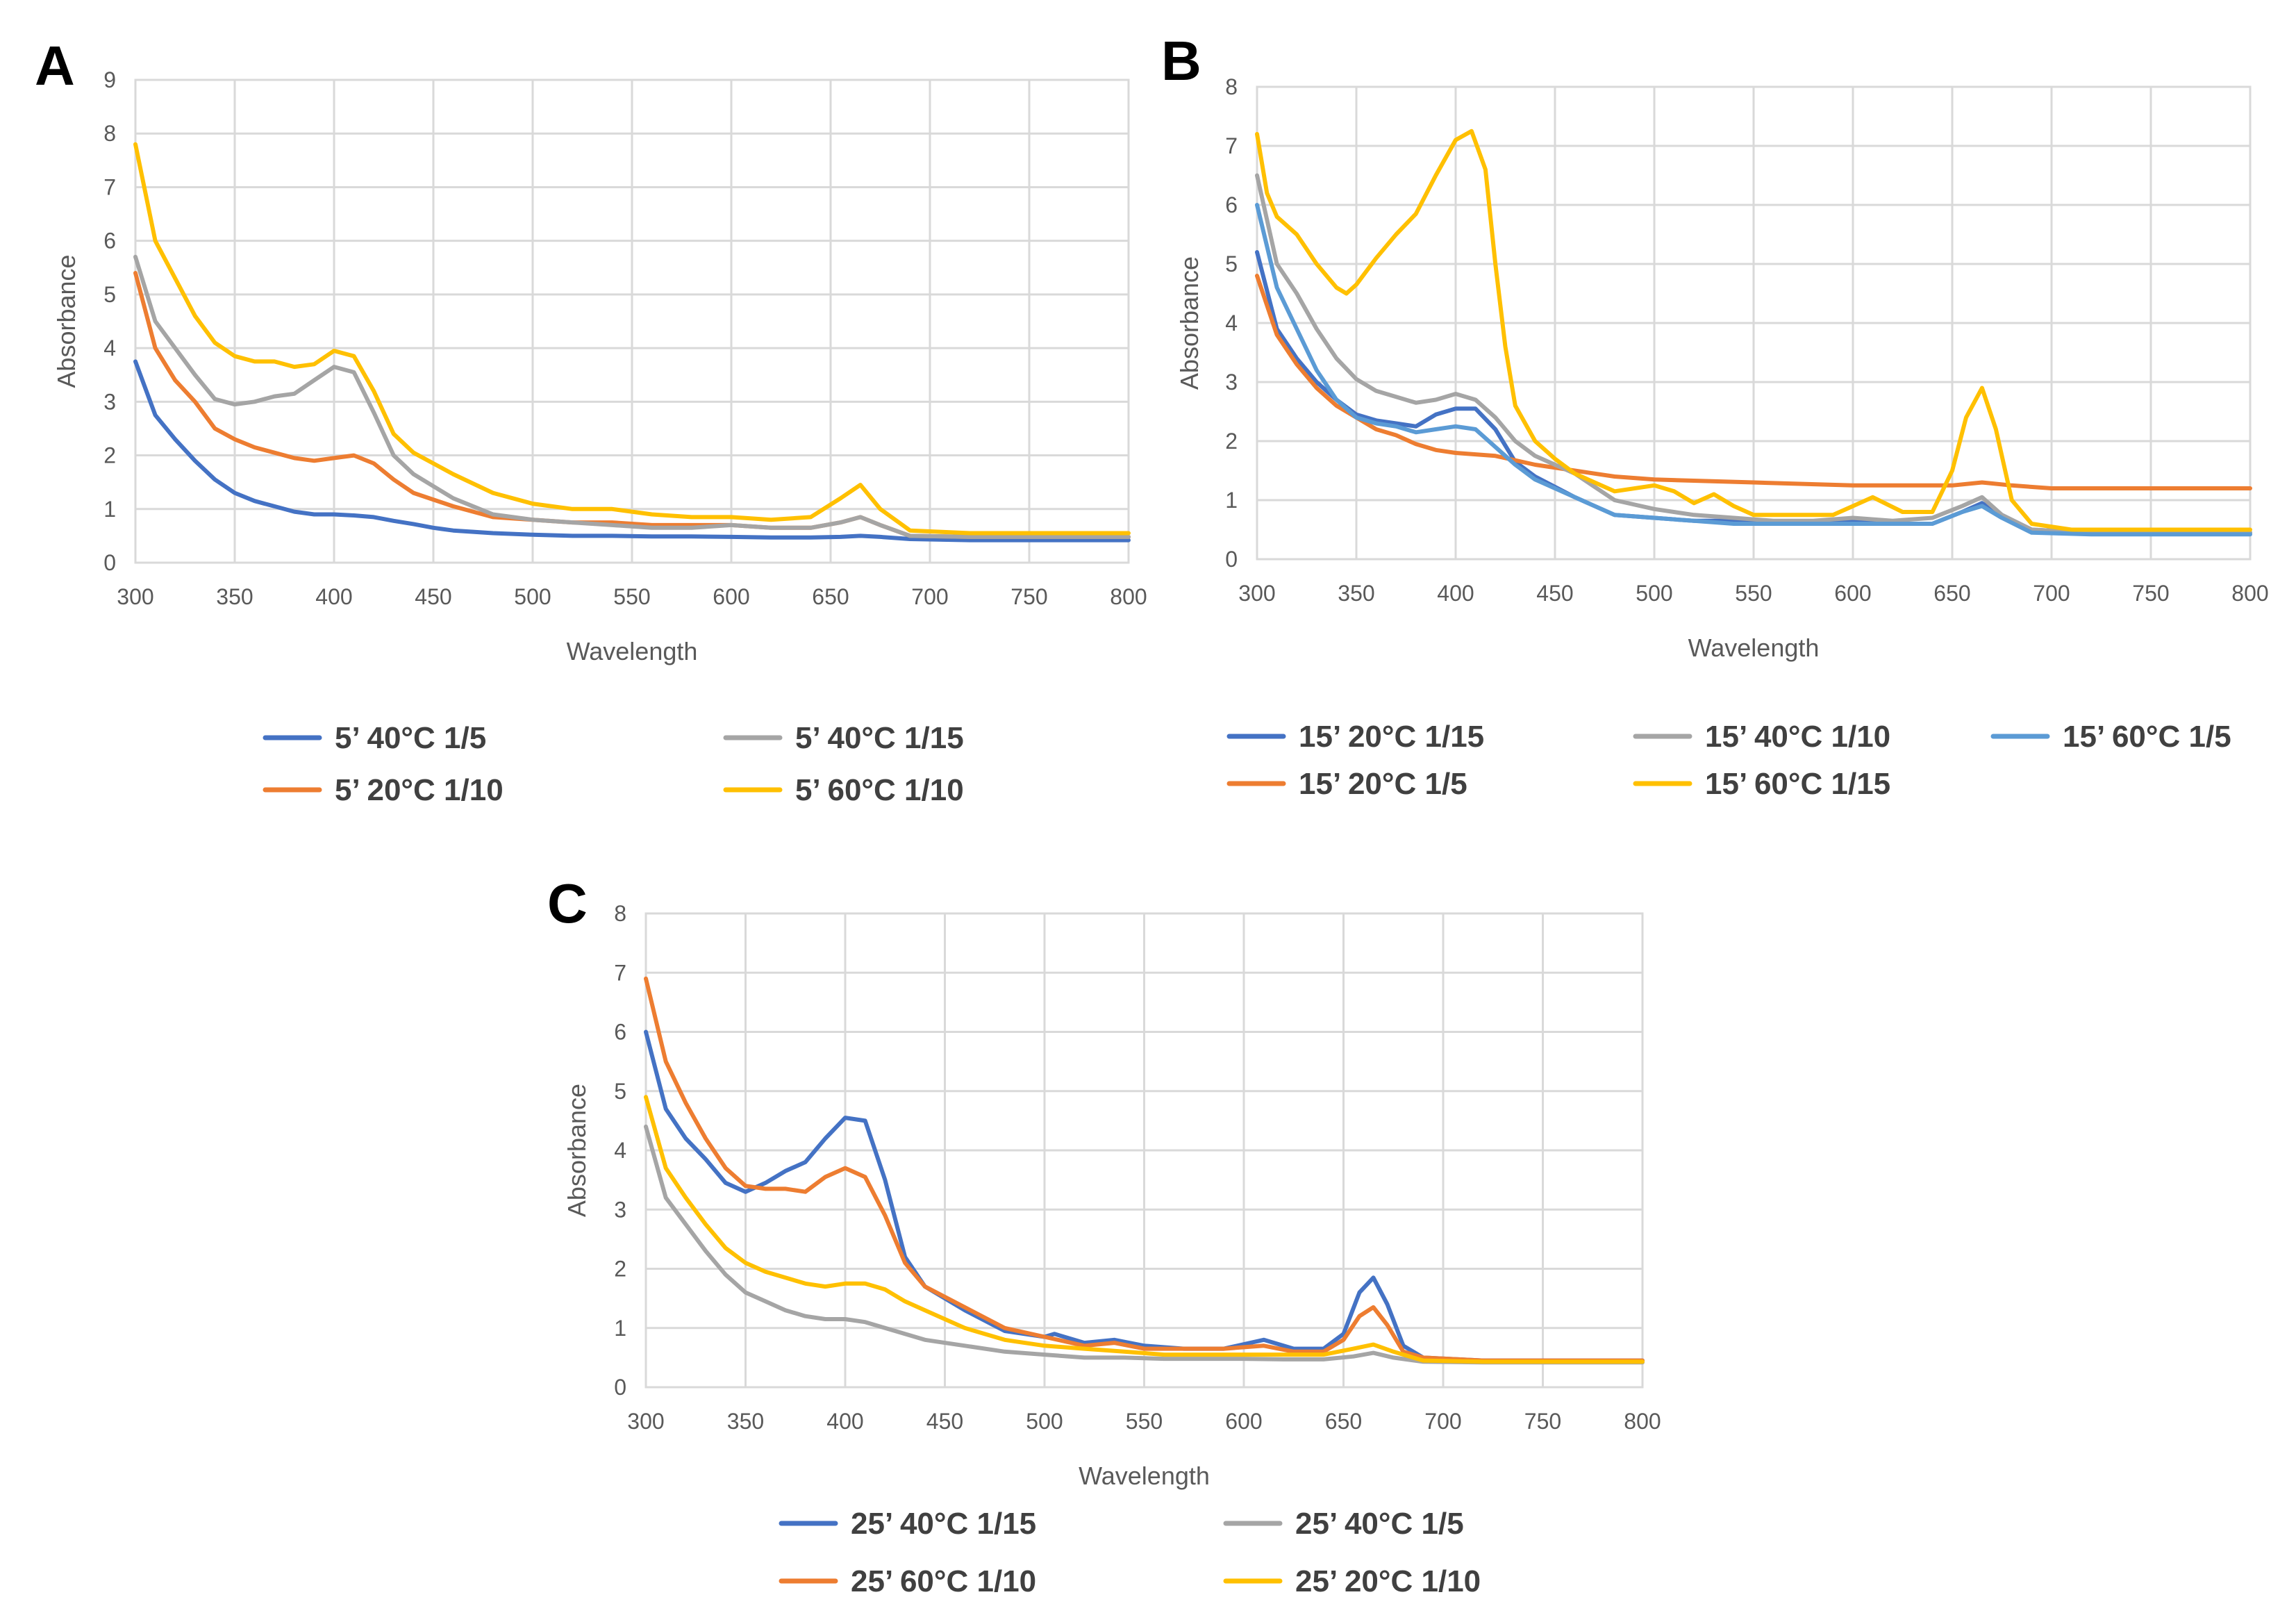 The width and height of the screenshot is (2296, 1622). I want to click on legend-label: 15’ 60°C 1/15, so click(1797, 784).